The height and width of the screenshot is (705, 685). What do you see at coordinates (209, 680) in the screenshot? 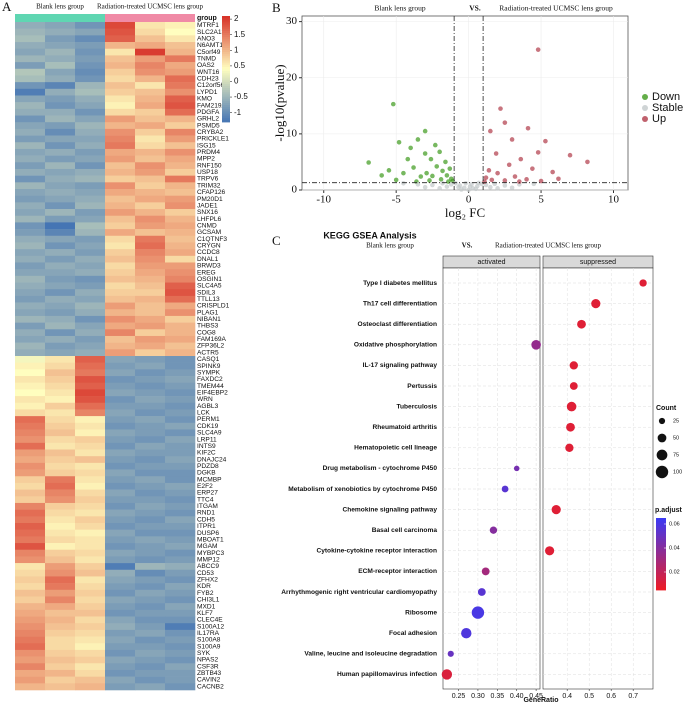
I see `row-label: CAVIN2` at bounding box center [209, 680].